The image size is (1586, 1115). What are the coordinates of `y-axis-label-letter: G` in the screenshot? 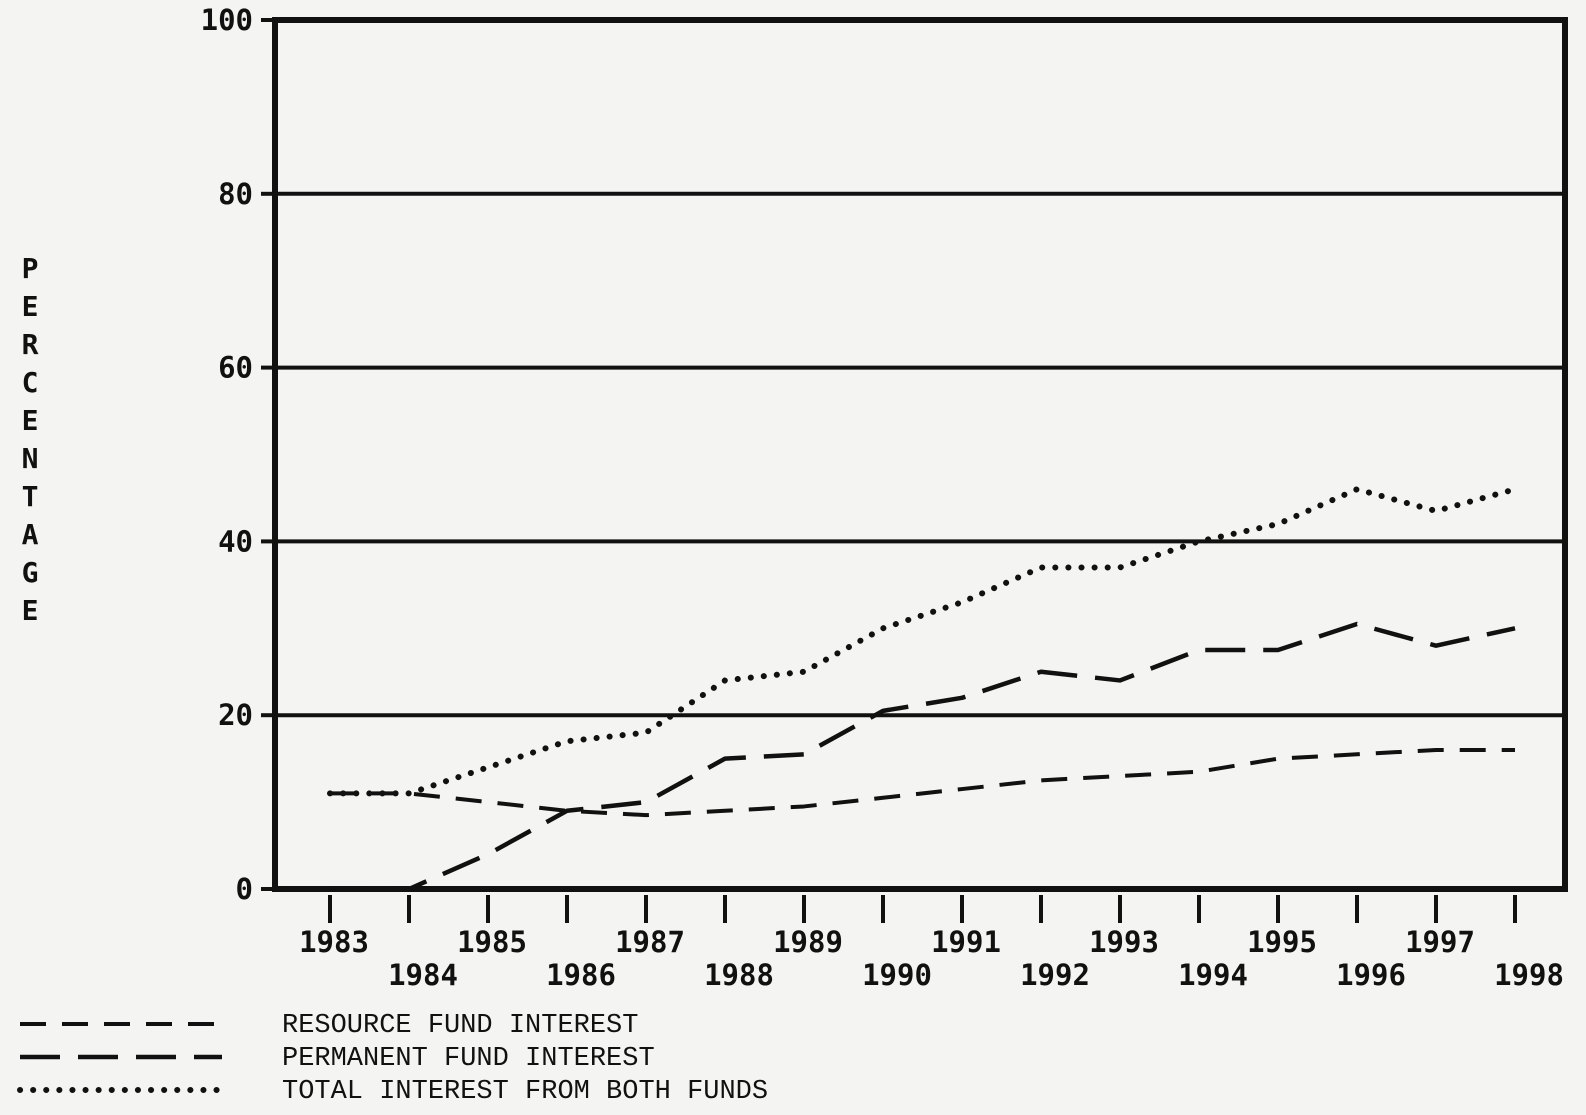 It's located at (30, 572).